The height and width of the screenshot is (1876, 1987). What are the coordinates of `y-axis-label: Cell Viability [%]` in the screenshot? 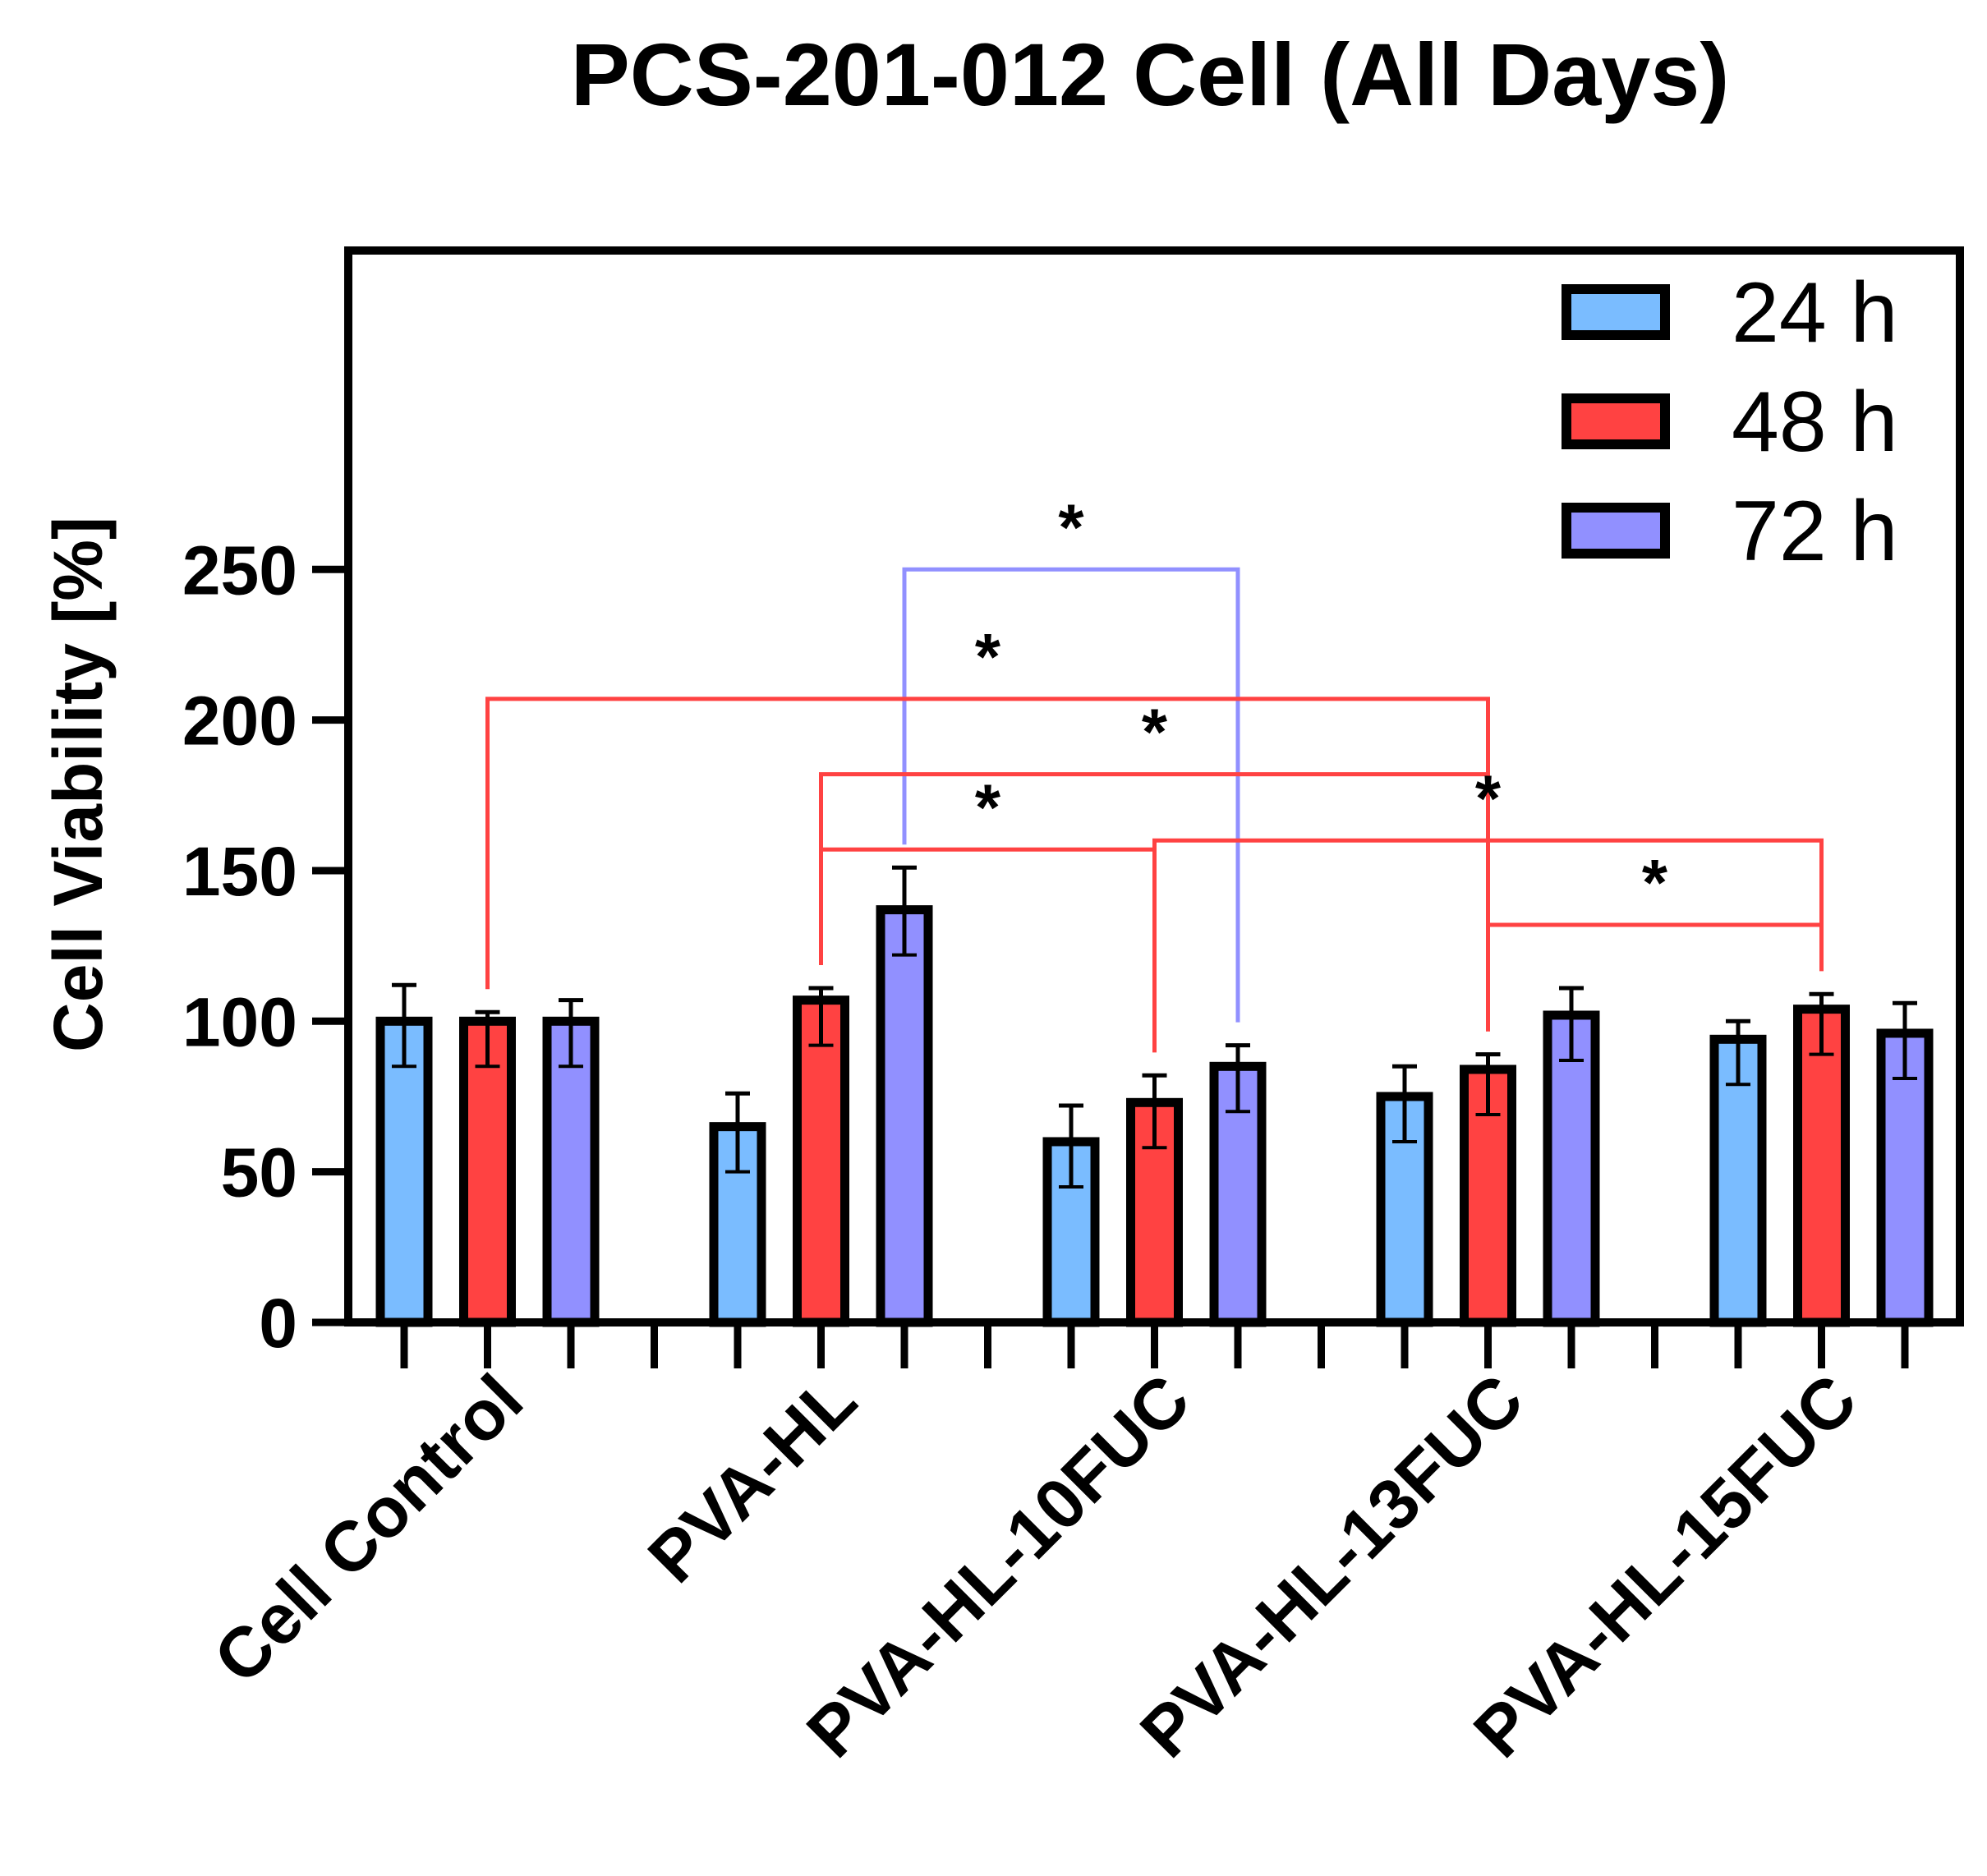 It's located at (78, 784).